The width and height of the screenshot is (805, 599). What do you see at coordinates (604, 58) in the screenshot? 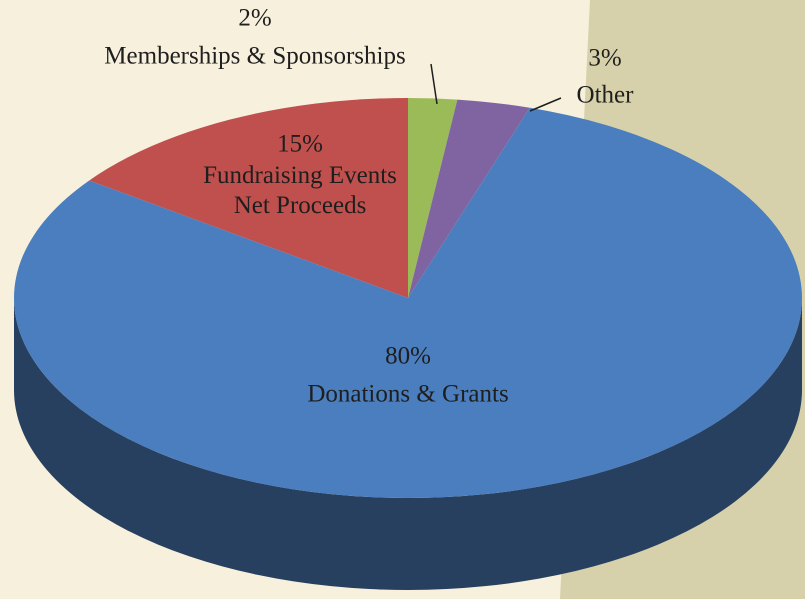
I see `value-label: 3%` at bounding box center [604, 58].